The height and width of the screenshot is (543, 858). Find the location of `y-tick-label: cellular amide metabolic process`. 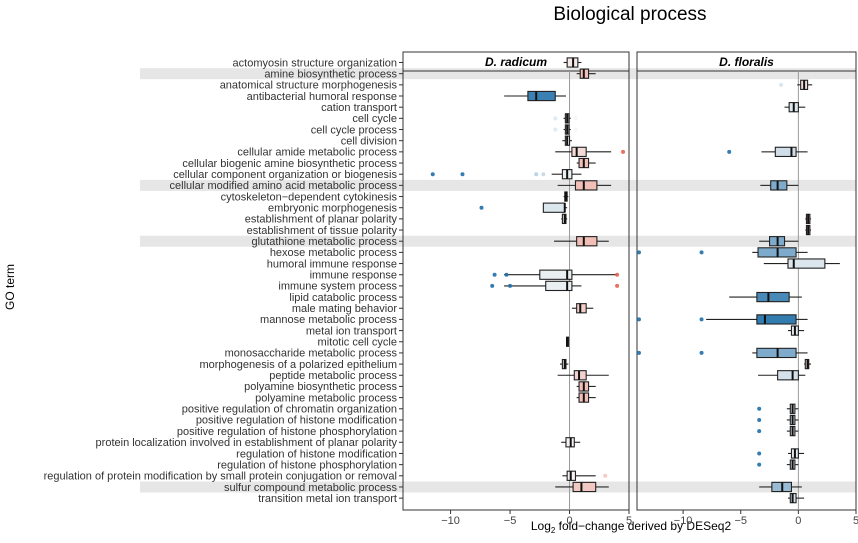

y-tick-label: cellular amide metabolic process is located at coordinates (317, 153).